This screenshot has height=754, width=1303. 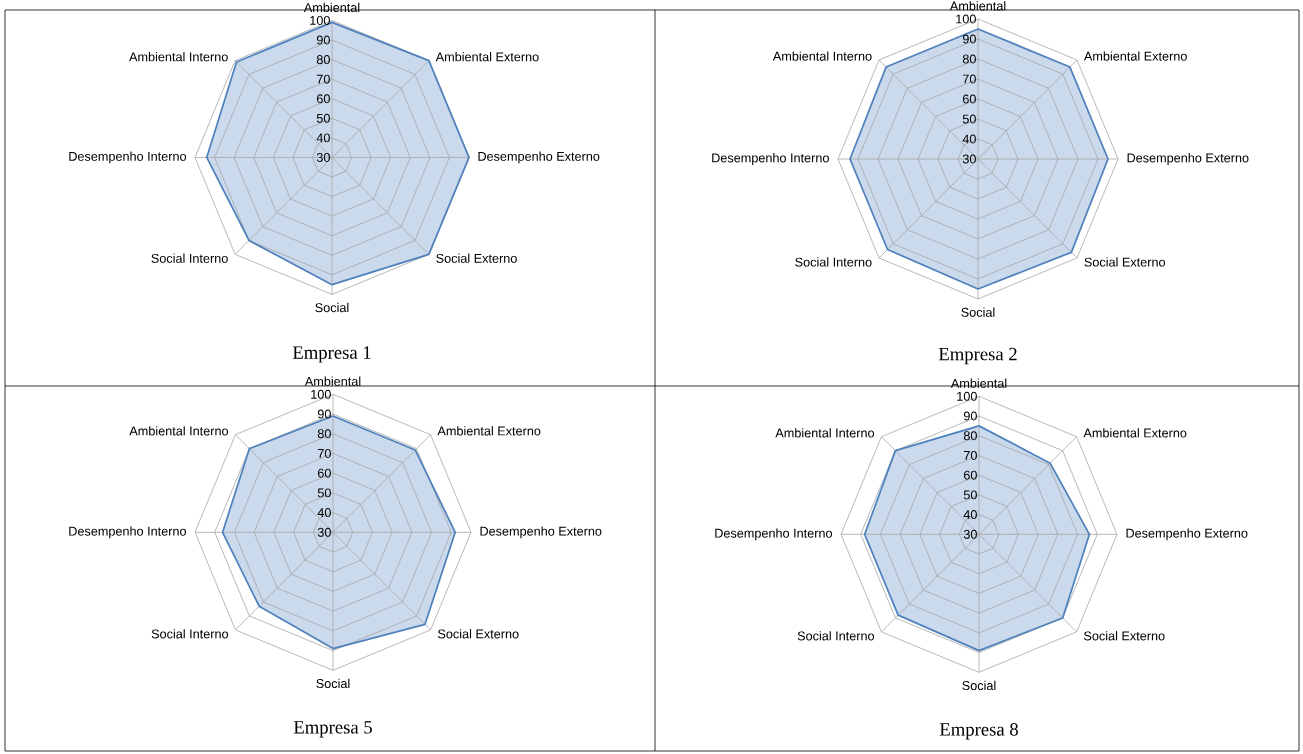 What do you see at coordinates (331, 354) in the screenshot?
I see `text: Empresa 1` at bounding box center [331, 354].